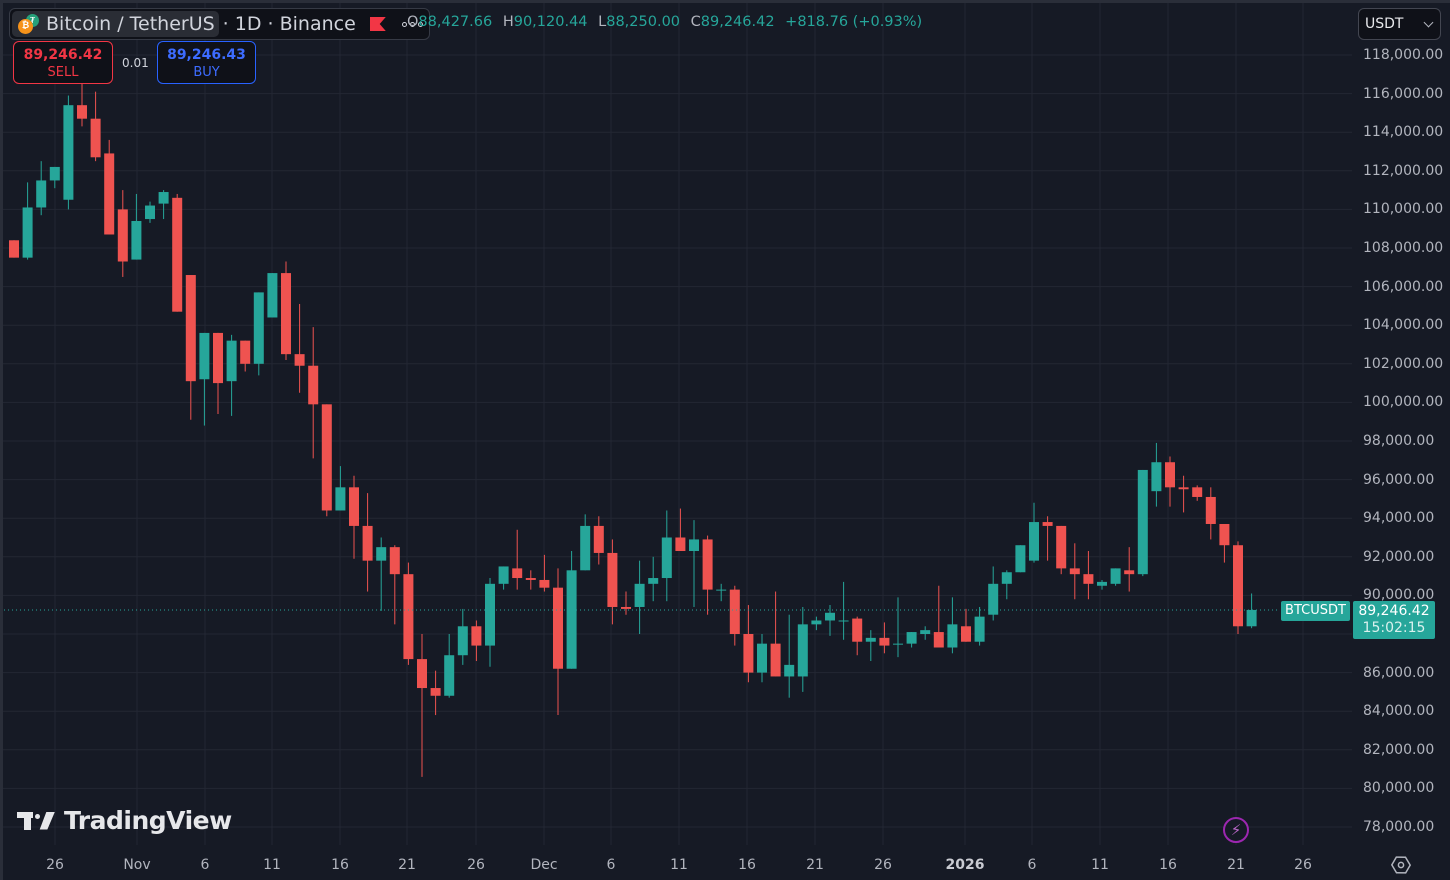  Describe the element at coordinates (1236, 830) in the screenshot. I see `lightning-event-icon: ⚡` at that location.